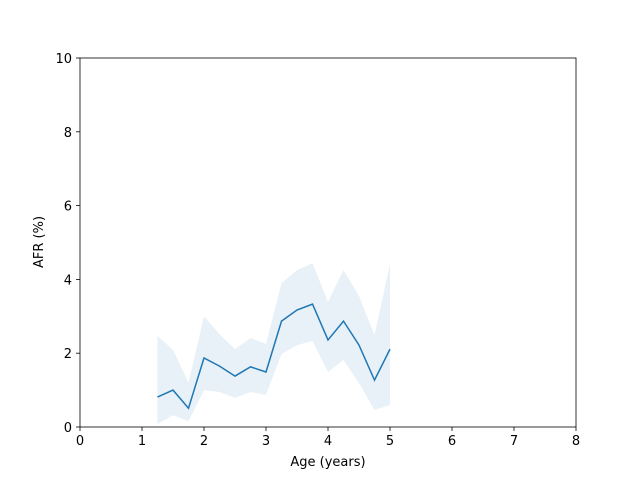  What do you see at coordinates (63, 59) in the screenshot?
I see `y-tick-label: 10` at bounding box center [63, 59].